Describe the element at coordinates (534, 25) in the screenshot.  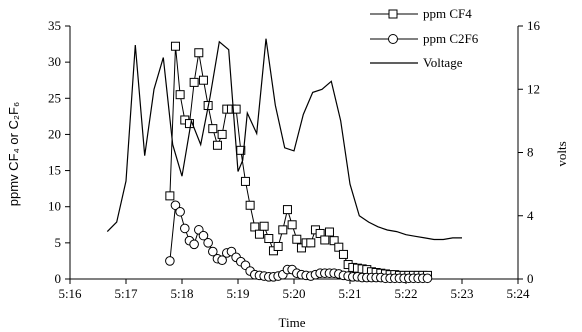
I see `y-right-tick-label: 16` at that location.